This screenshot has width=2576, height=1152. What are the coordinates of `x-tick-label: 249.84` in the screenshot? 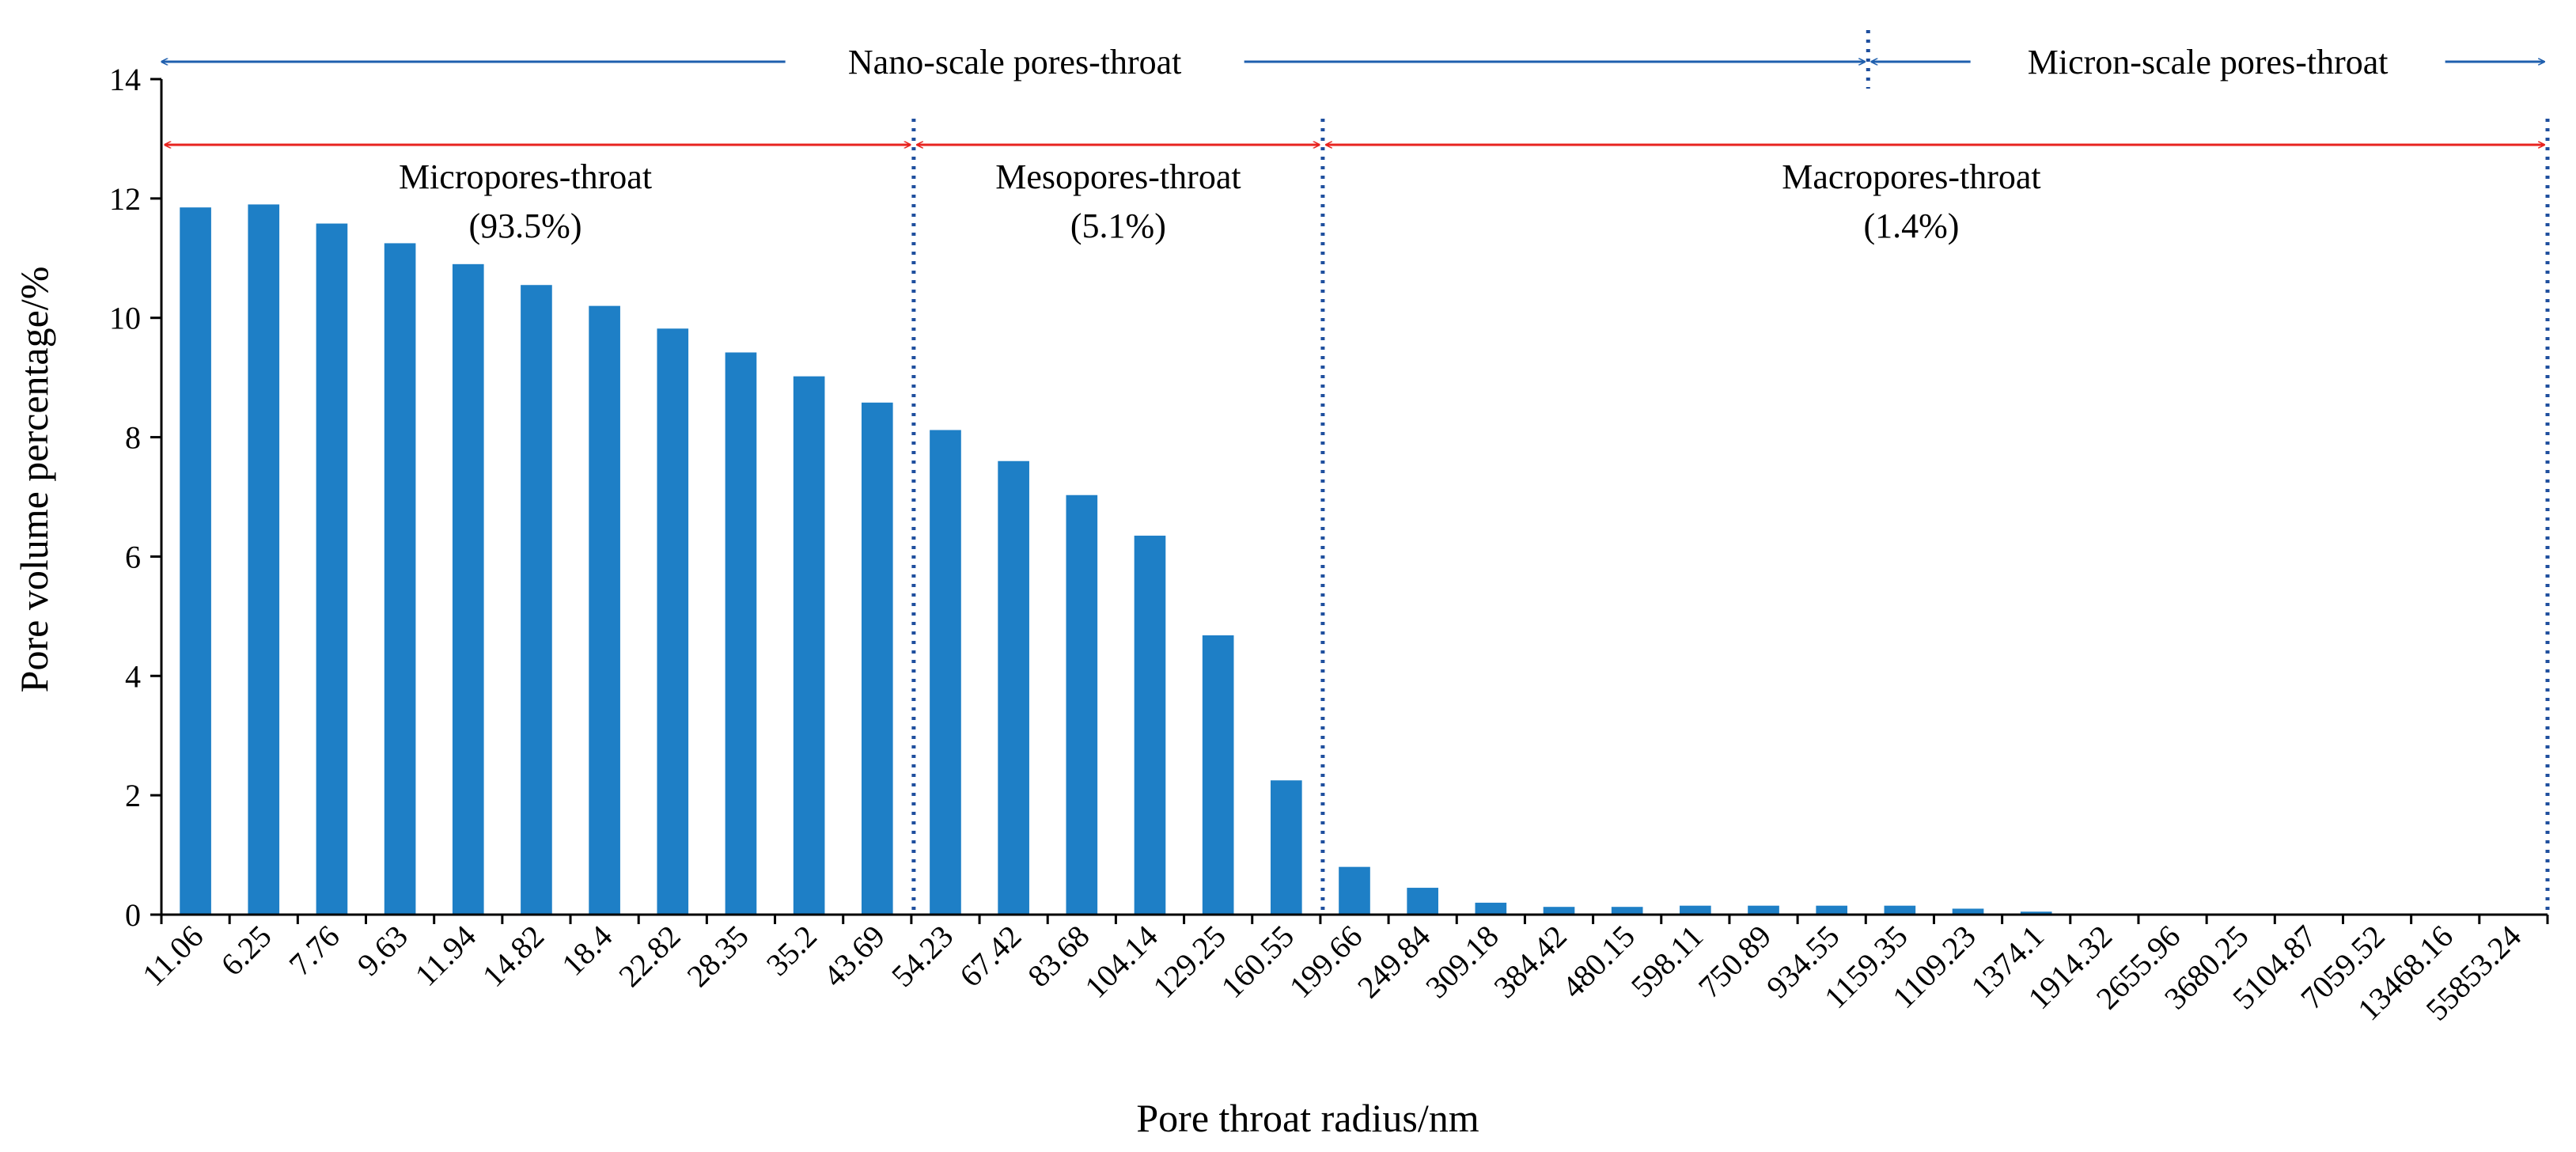 It's located at (1394, 962).